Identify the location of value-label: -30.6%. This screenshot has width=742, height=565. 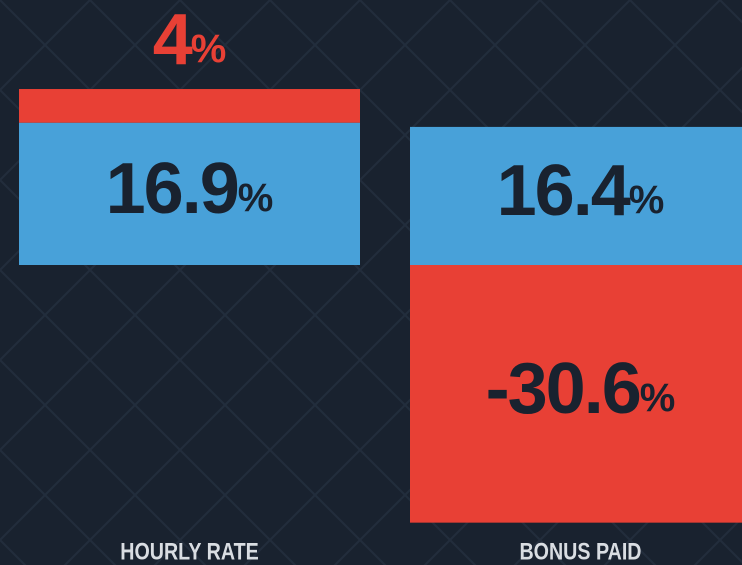
(581, 389).